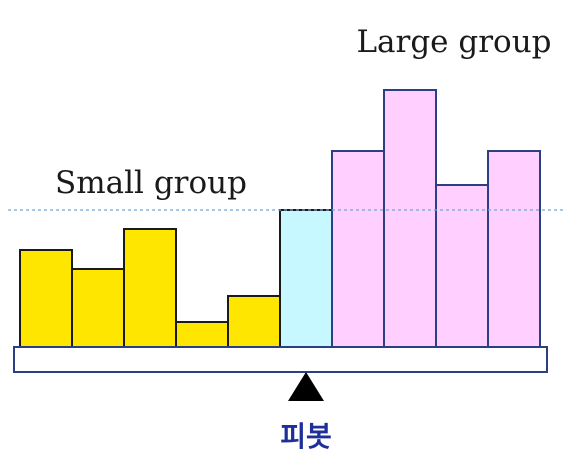 Image resolution: width=572 pixels, height=467 pixels. Describe the element at coordinates (306, 386) in the screenshot. I see `fulcrum-triangle-icon` at that location.